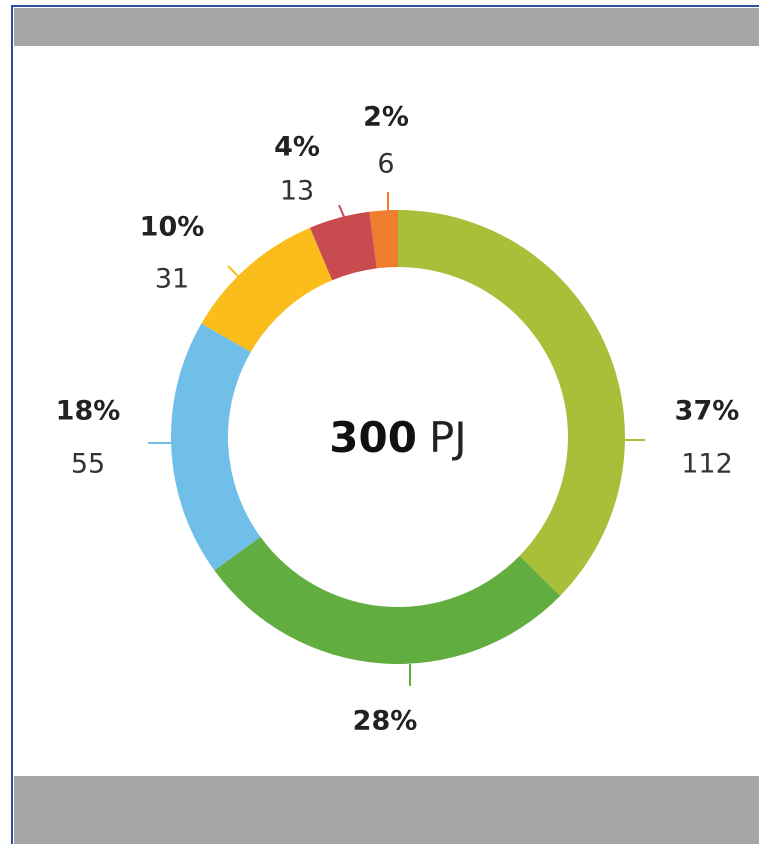 The image size is (759, 844). Describe the element at coordinates (172, 227) in the screenshot. I see `percent-label: 10%` at that location.